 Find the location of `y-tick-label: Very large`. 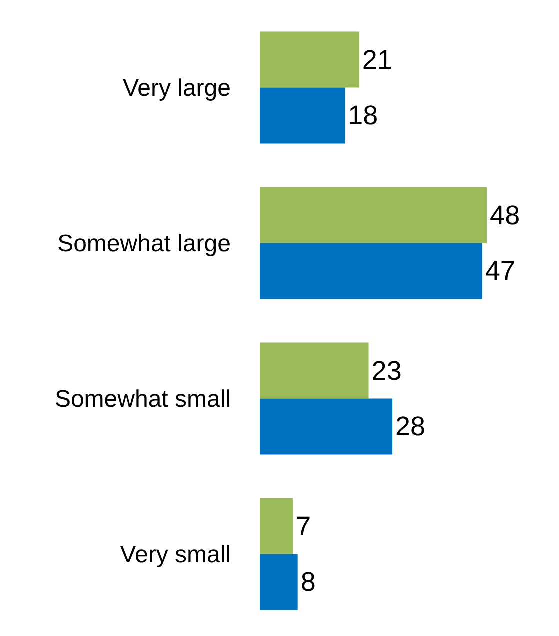

y-tick-label: Very large is located at coordinates (176, 88).